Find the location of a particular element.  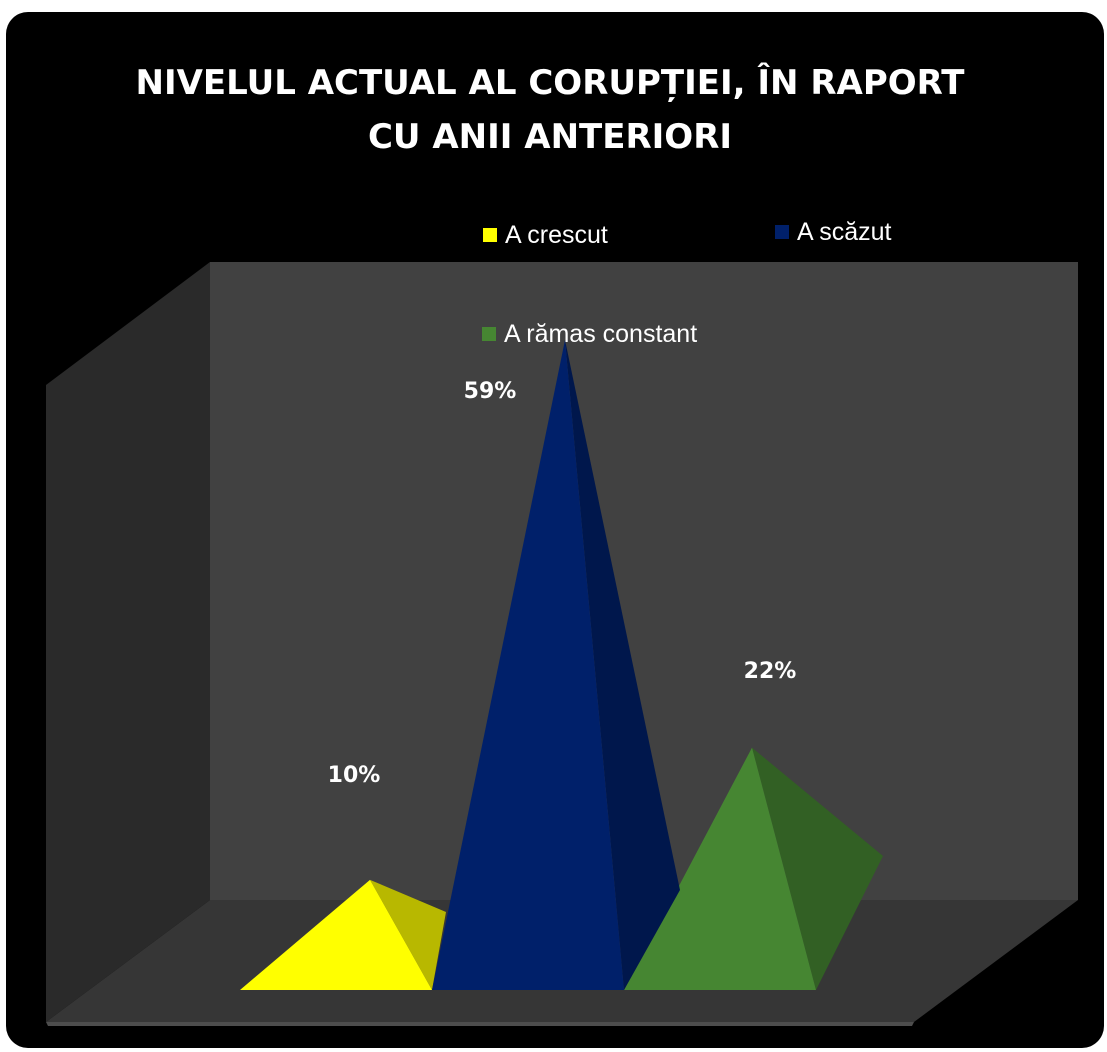

pyramid-a-scazut is located at coordinates (556, 665).